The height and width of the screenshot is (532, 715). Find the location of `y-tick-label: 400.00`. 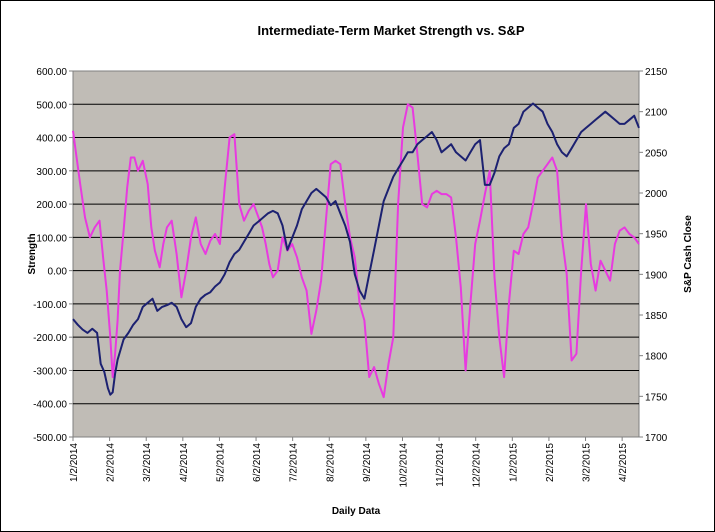

y-tick-label: 400.00 is located at coordinates (51, 139).